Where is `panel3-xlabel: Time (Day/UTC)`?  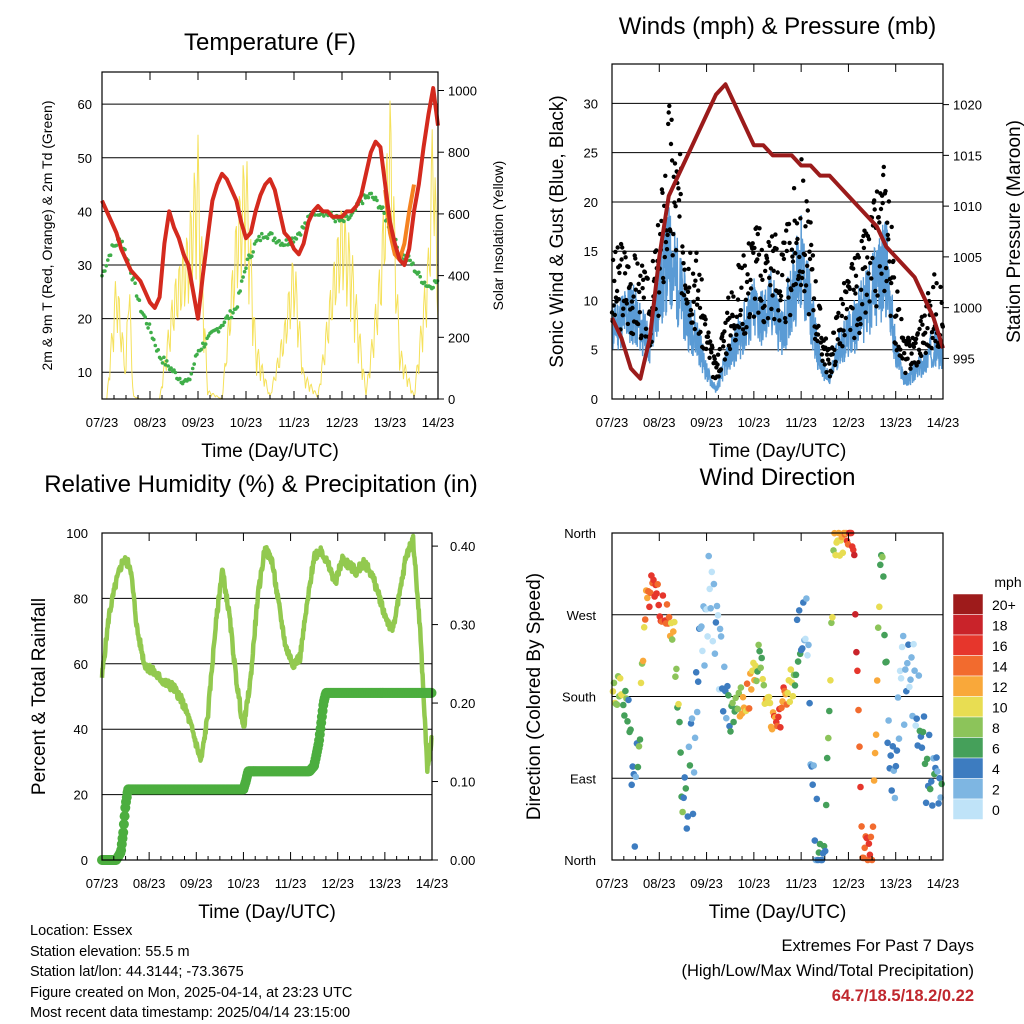
panel3-xlabel: Time (Day/UTC) is located at coordinates (778, 912).